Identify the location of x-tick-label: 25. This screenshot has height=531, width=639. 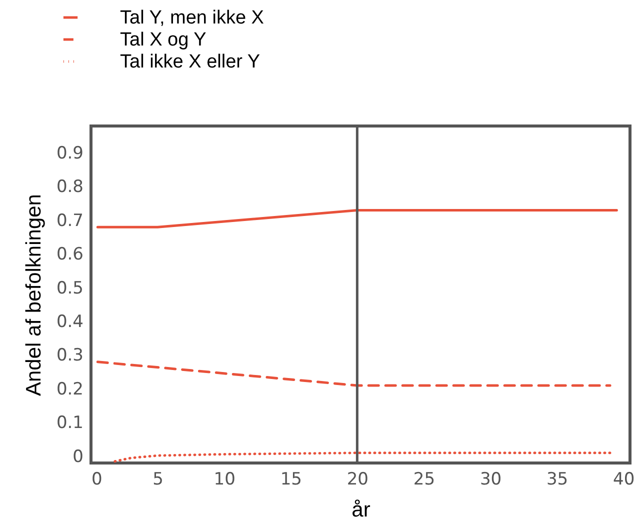
(424, 480).